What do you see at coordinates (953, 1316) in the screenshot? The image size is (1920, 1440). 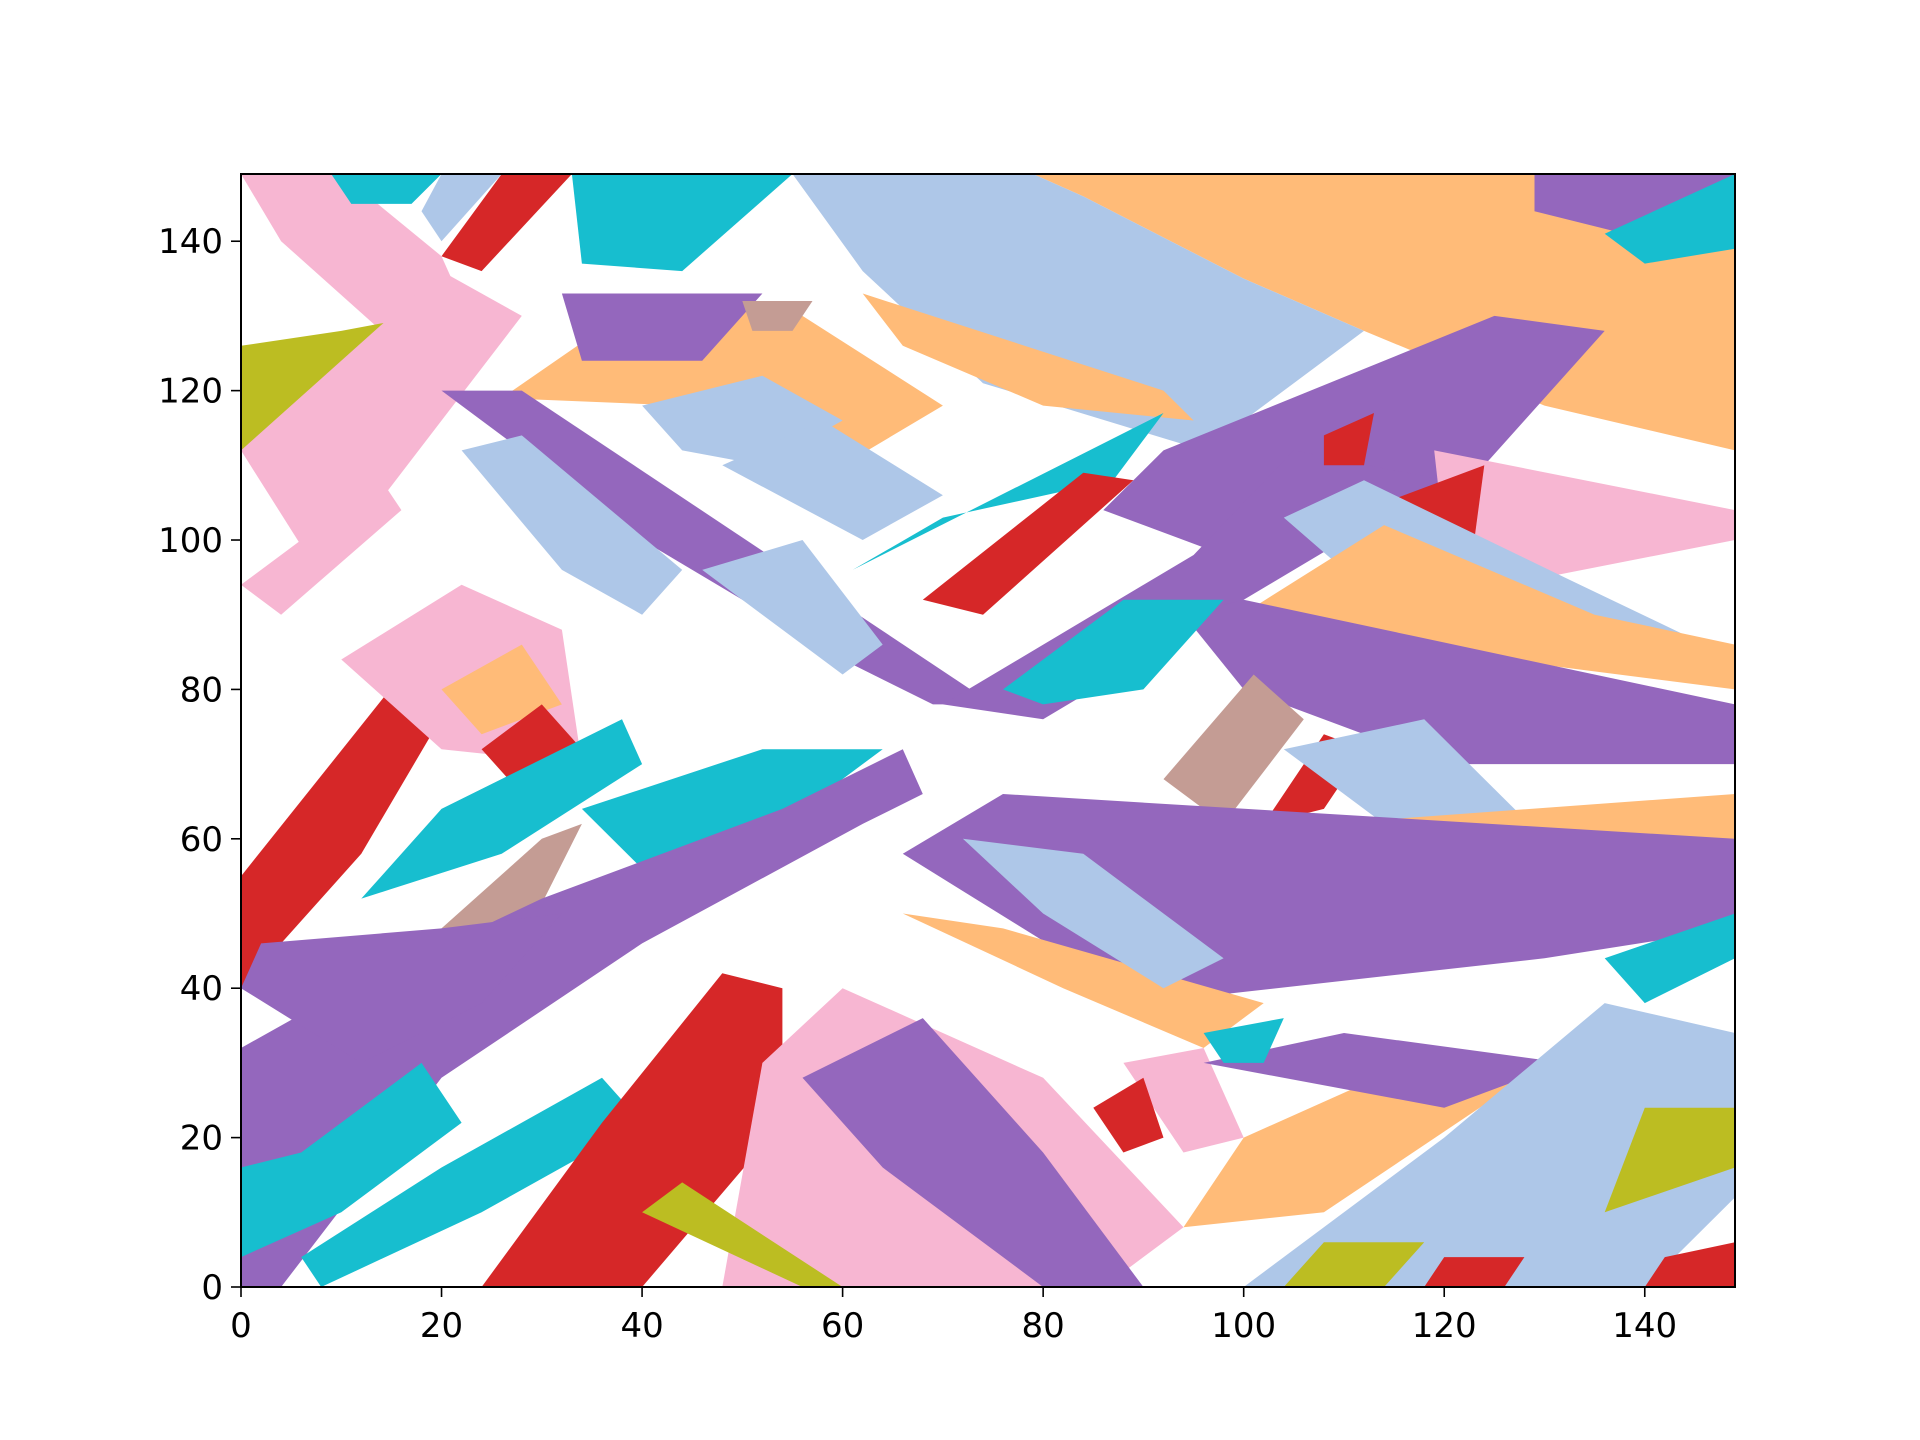 I see `x-axis: 0 20 40 60 80 100 120 140` at bounding box center [953, 1316].